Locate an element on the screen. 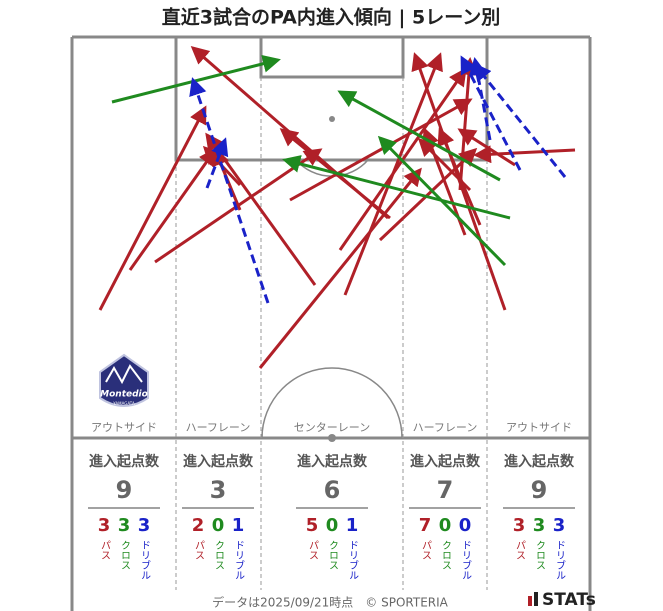 The image size is (663, 611). title: 直近3試合のPA内進入傾向 | 5レーン別 is located at coordinates (331, 17).